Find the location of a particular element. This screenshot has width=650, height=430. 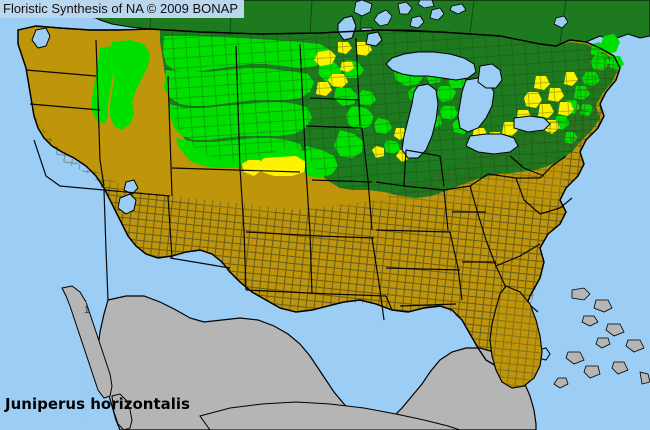

lake-superior is located at coordinates (431, 66).